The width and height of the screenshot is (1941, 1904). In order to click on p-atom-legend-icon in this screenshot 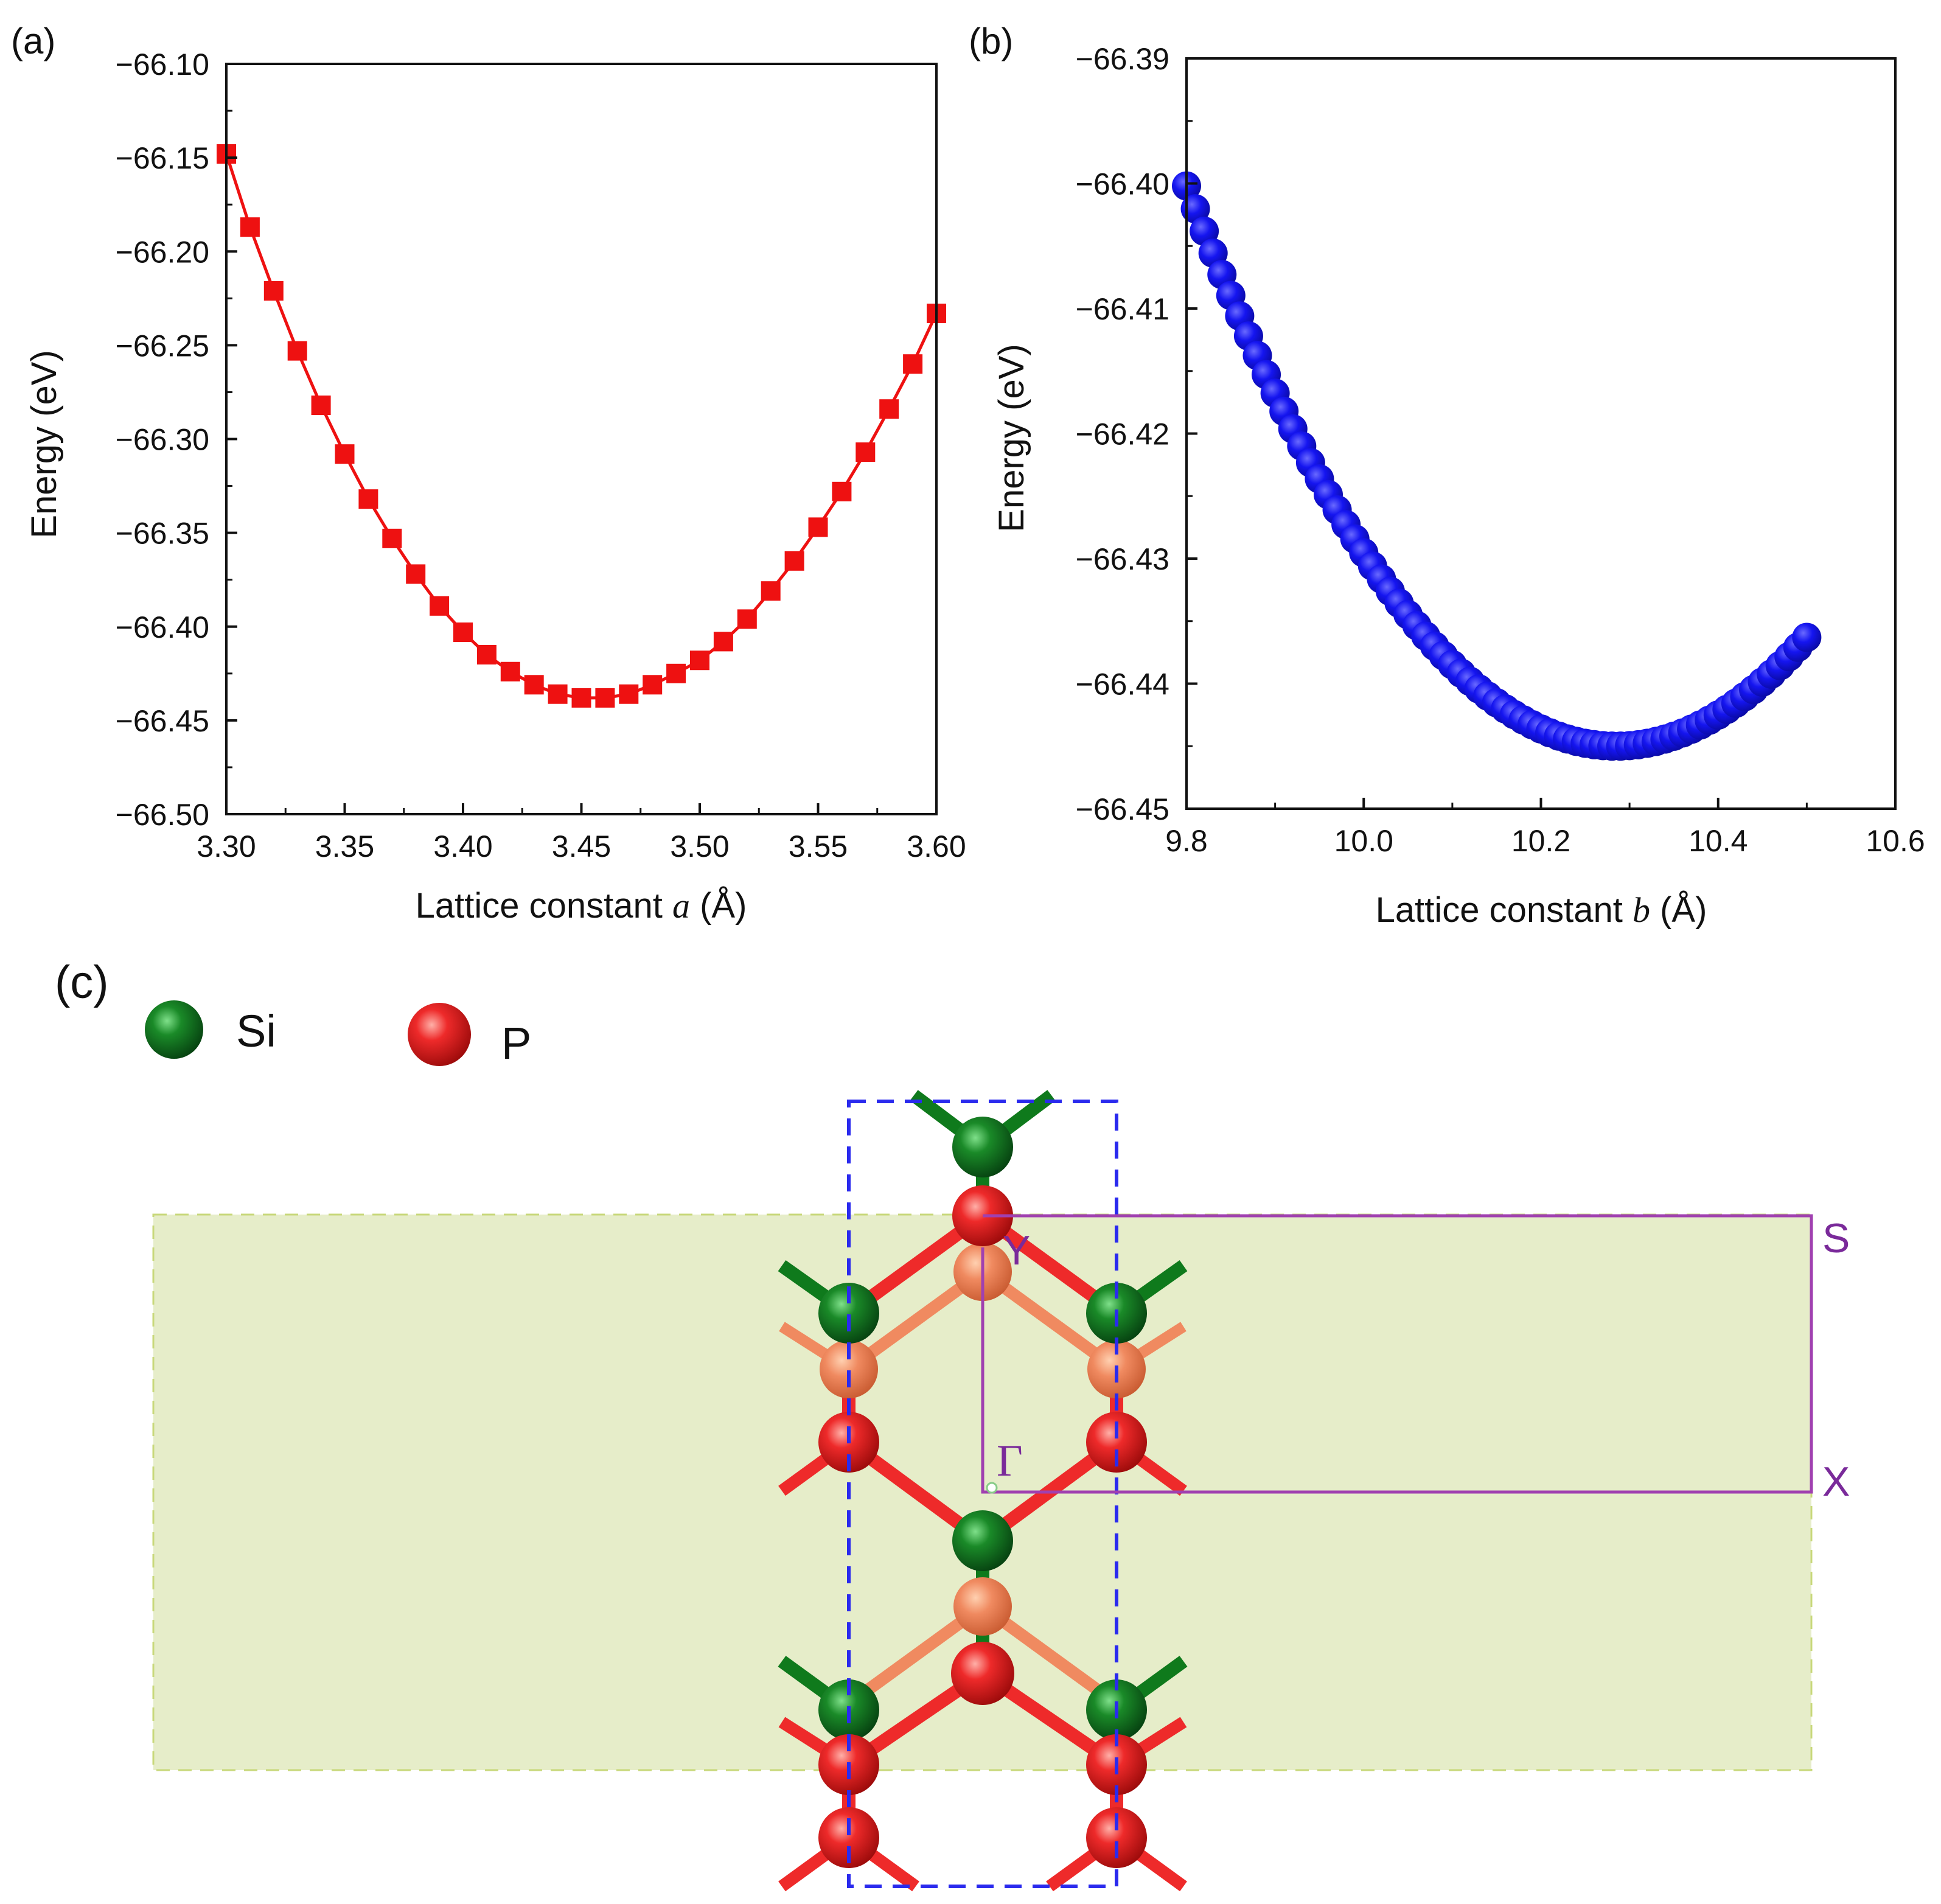, I will do `click(440, 1034)`.